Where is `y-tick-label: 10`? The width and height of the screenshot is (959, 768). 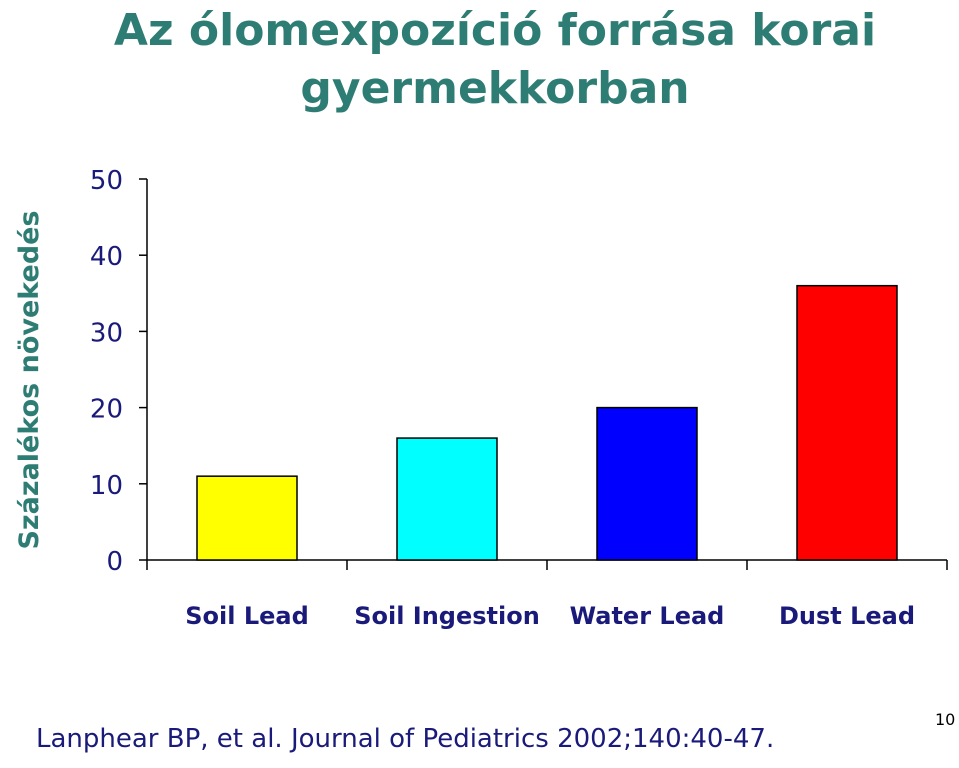 y-tick-label: 10 is located at coordinates (106, 486).